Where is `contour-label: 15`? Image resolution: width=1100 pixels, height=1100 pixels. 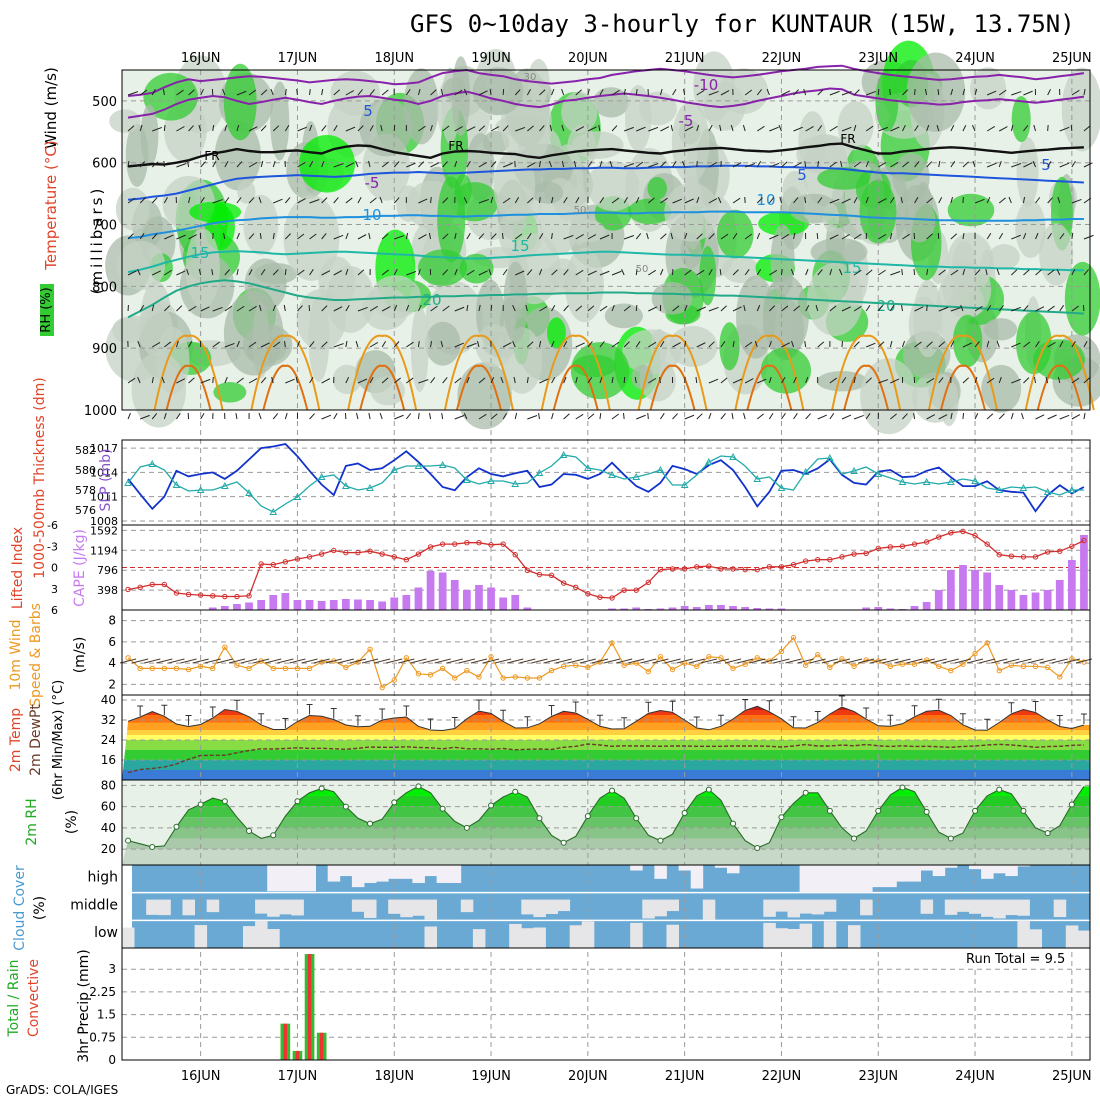
contour-label: 15 is located at coordinates (519, 246).